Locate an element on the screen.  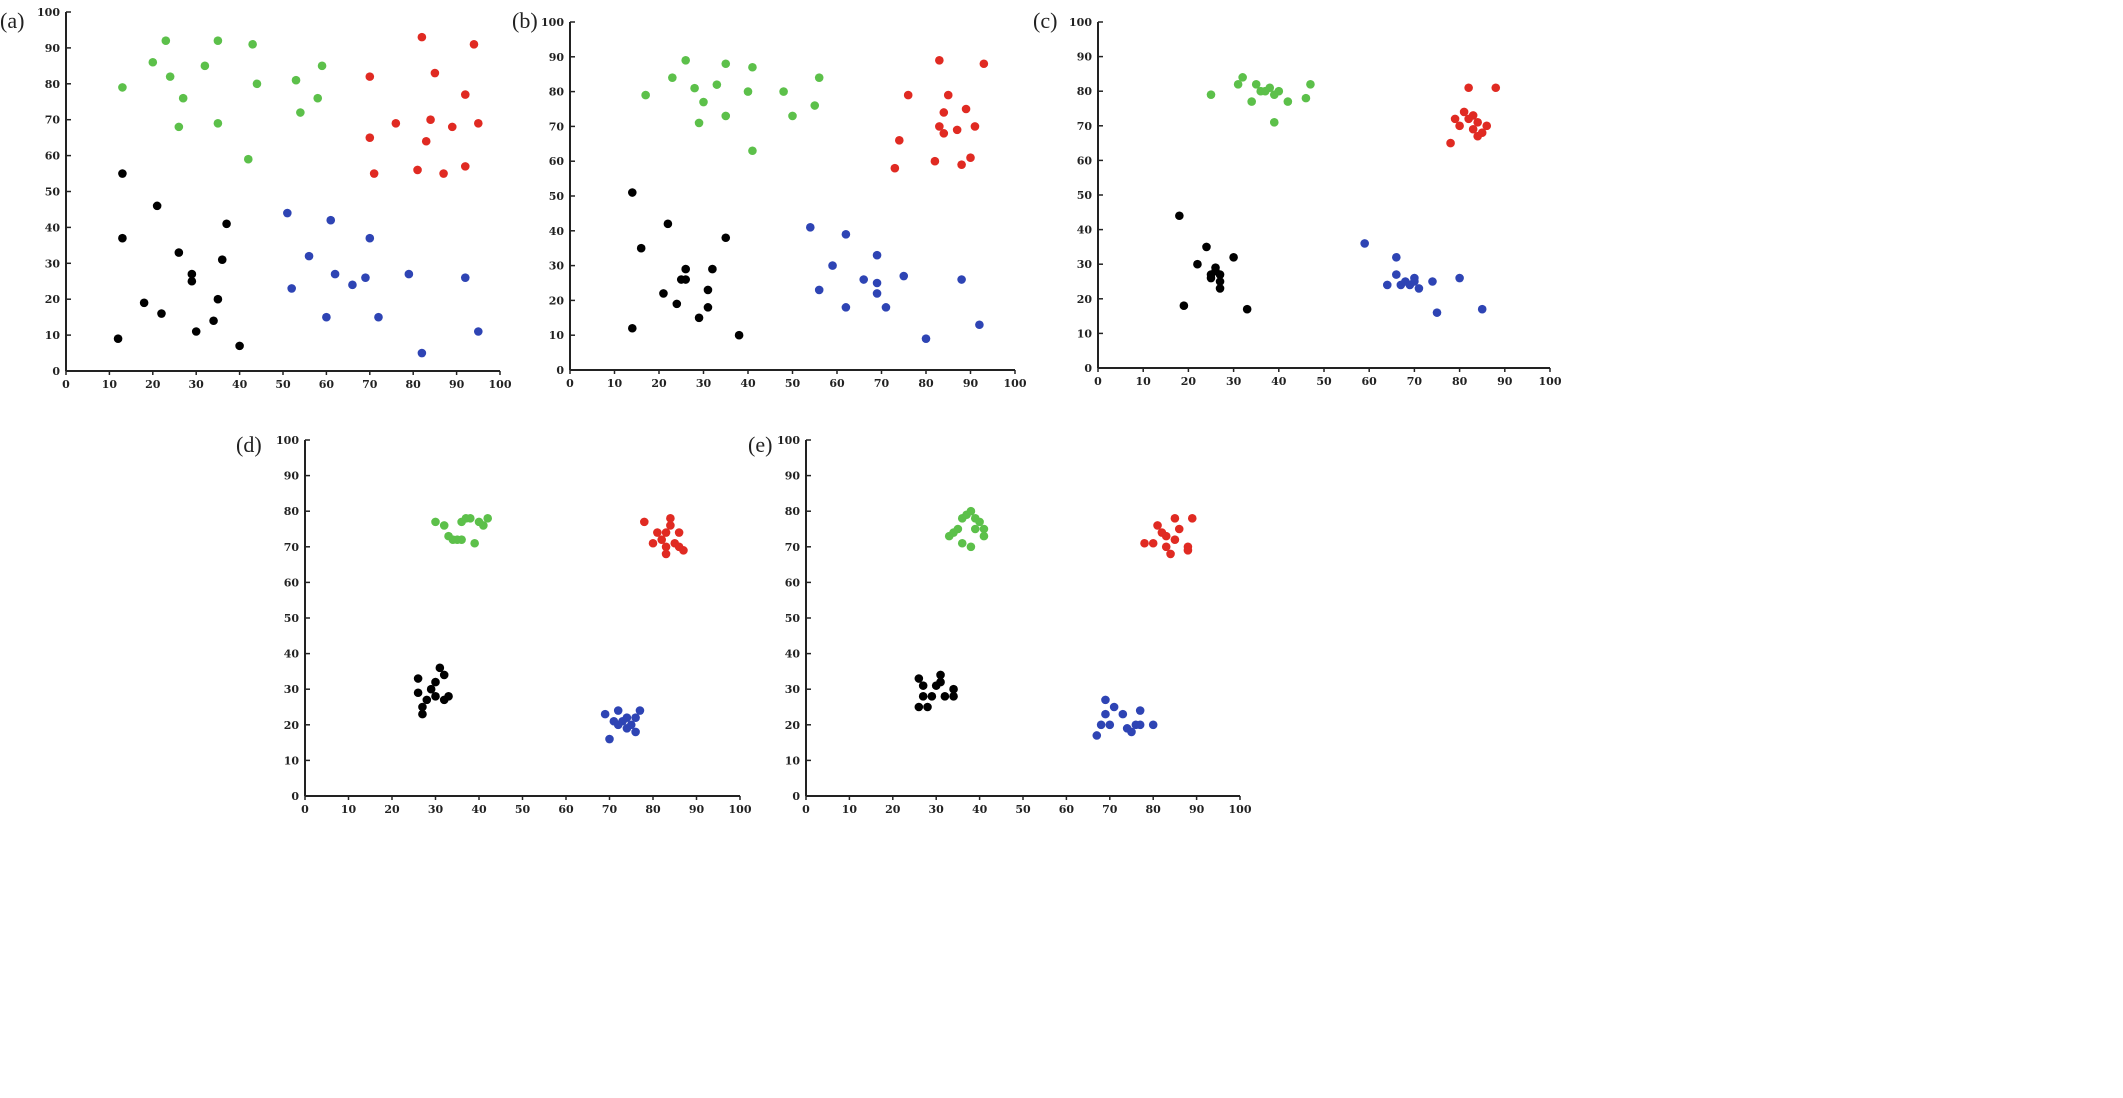
y-tick-label: 90 is located at coordinates (793, 476).